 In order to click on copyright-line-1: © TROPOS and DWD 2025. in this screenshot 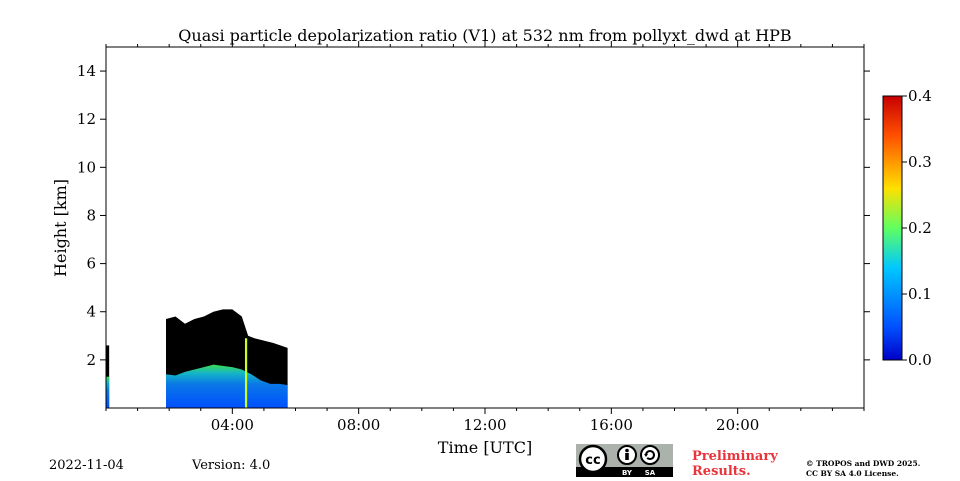, I will do `click(863, 463)`.